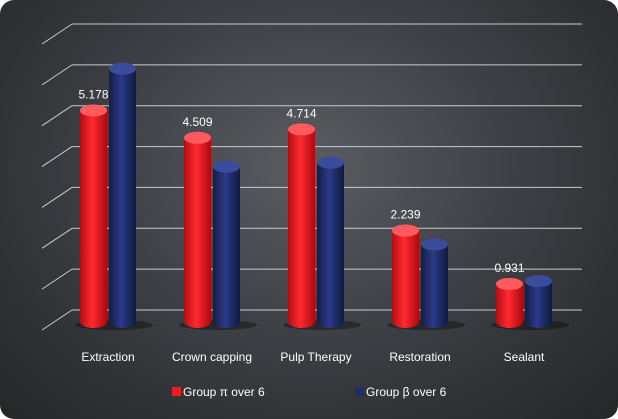 This screenshot has width=618, height=419. What do you see at coordinates (212, 357) in the screenshot?
I see `x-tick-label: Crown capping` at bounding box center [212, 357].